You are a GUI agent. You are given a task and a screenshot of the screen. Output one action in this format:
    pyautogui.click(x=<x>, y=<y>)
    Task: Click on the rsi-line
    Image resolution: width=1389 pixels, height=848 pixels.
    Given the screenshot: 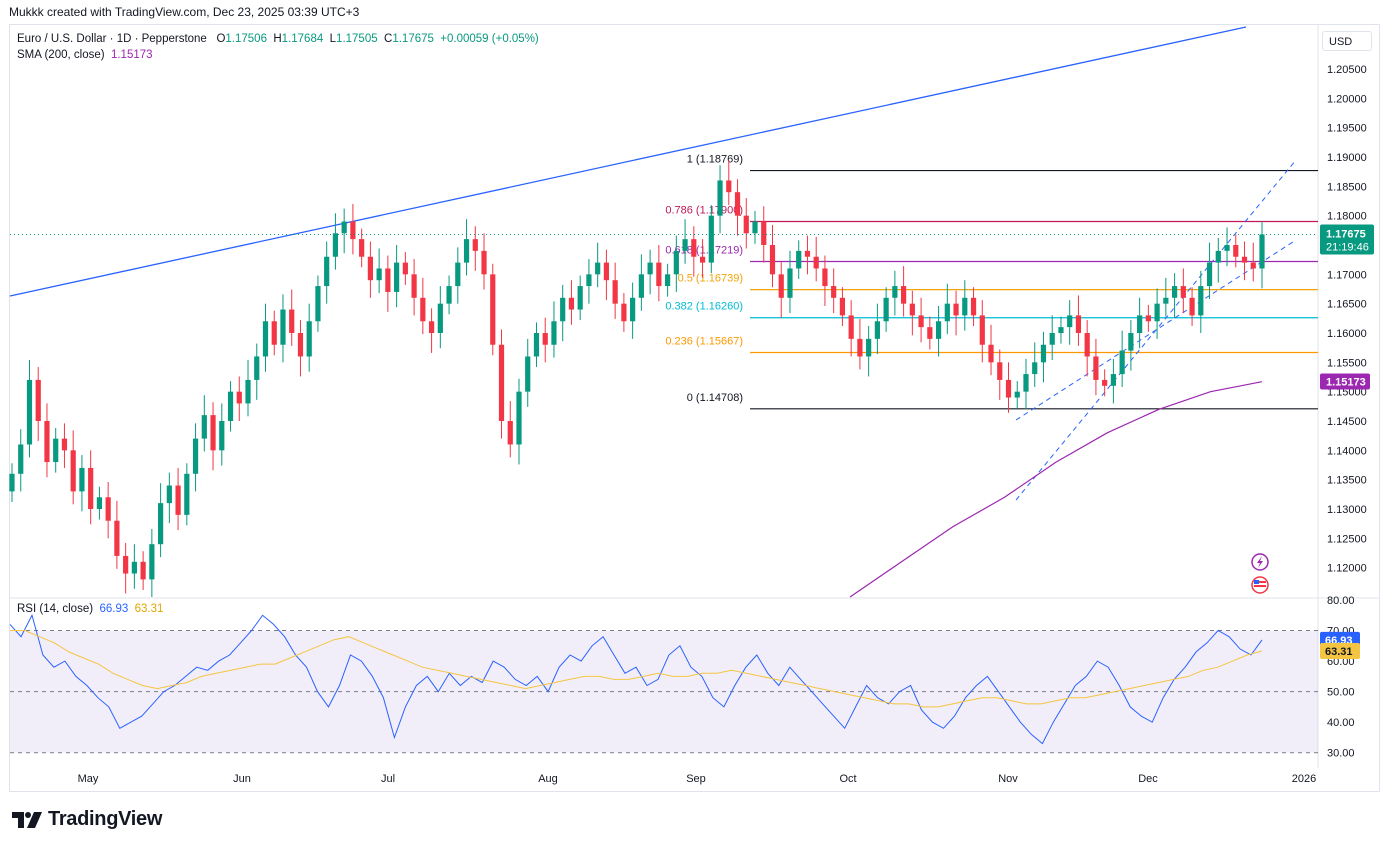 What is the action you would take?
    pyautogui.click(x=636, y=679)
    